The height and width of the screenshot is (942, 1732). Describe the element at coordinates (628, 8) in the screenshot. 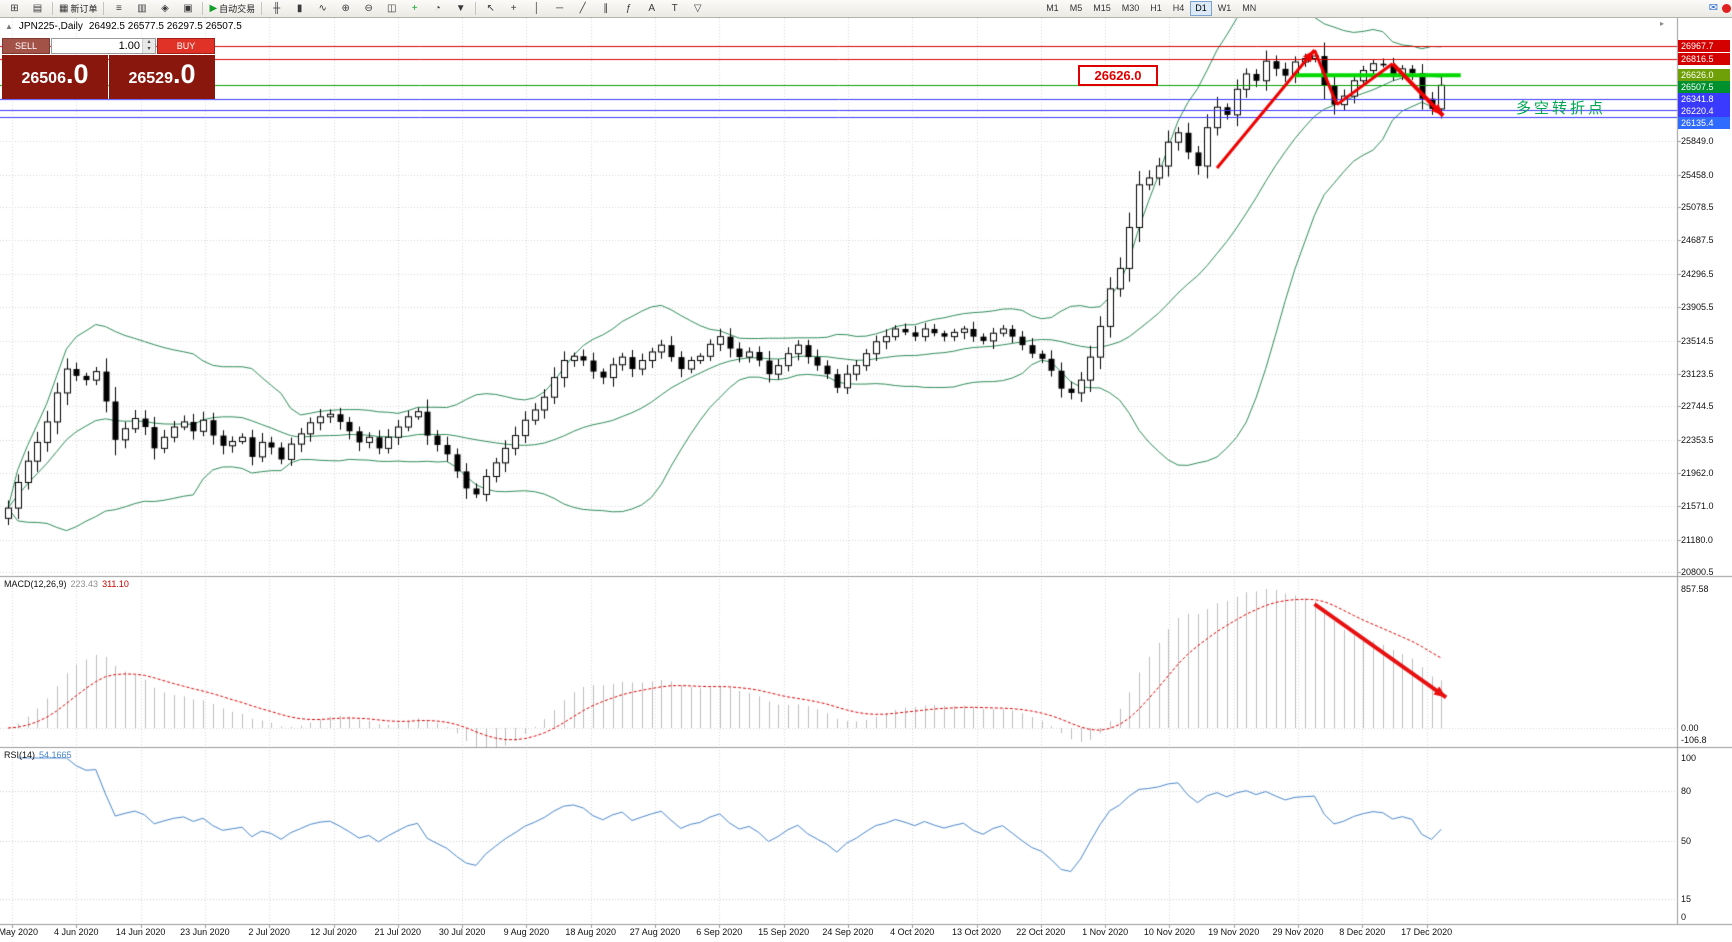

I see `fibonacci-tool-button: ƒ` at that location.